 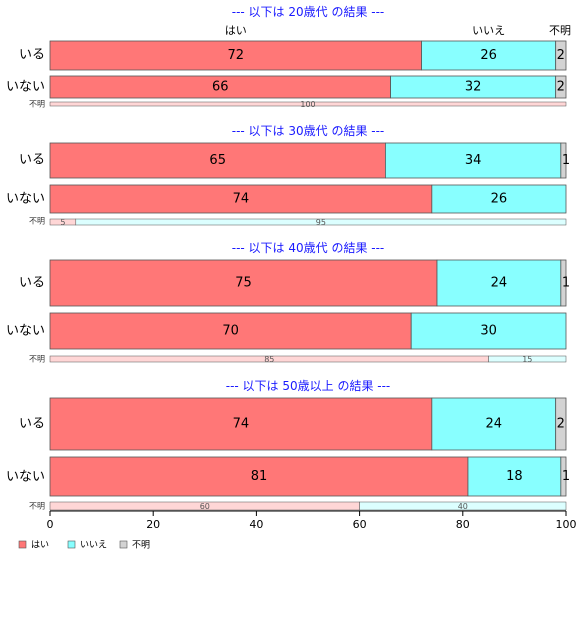 I want to click on data-label: 40, so click(x=463, y=506).